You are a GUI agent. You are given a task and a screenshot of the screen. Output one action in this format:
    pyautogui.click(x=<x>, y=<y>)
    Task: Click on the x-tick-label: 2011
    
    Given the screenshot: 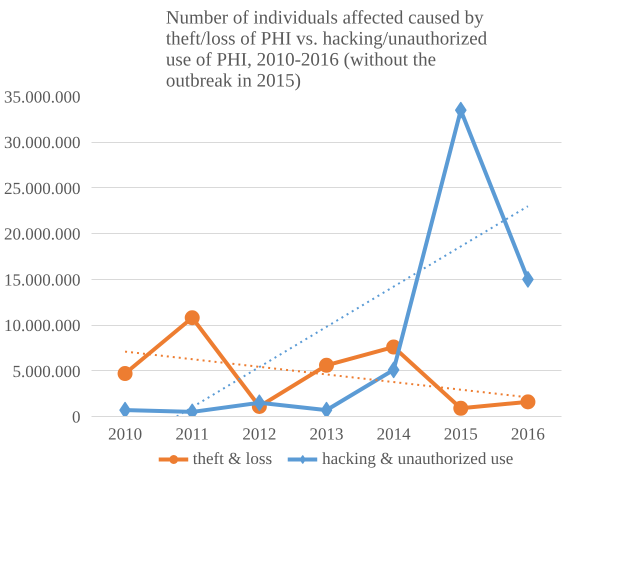 What is the action you would take?
    pyautogui.click(x=192, y=434)
    